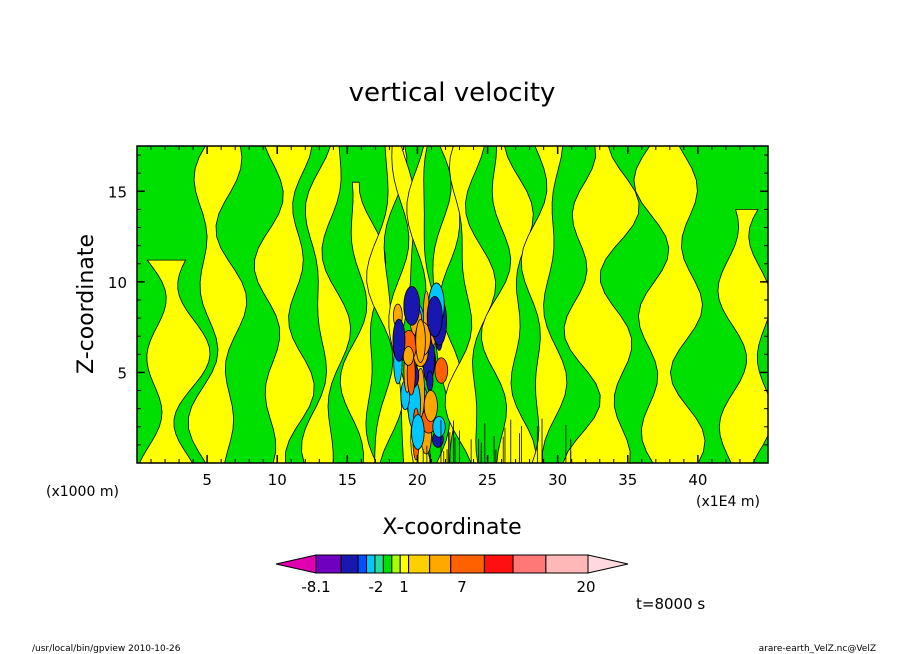 The height and width of the screenshot is (654, 904). Describe the element at coordinates (376, 587) in the screenshot. I see `colorbar-label: -2` at that location.